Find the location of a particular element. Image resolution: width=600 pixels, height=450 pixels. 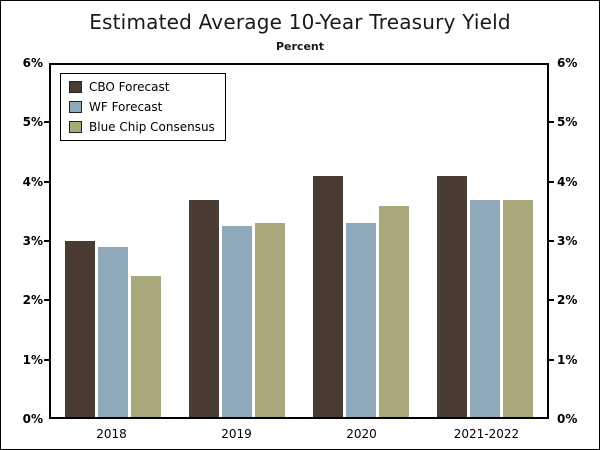

y-axis-label-left: 2% is located at coordinates (32, 300).